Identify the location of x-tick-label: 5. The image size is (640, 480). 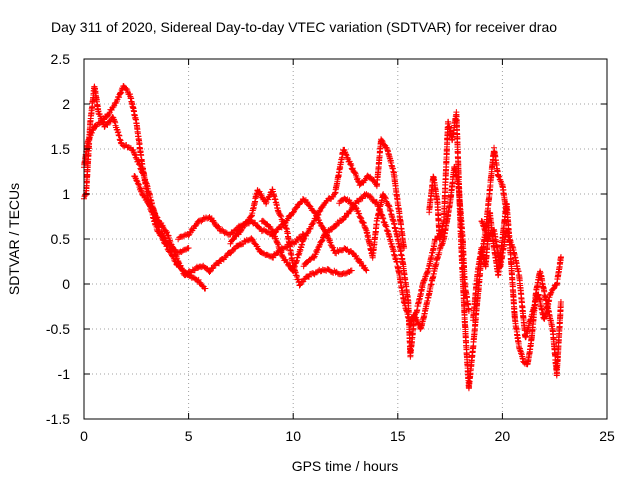
(189, 436).